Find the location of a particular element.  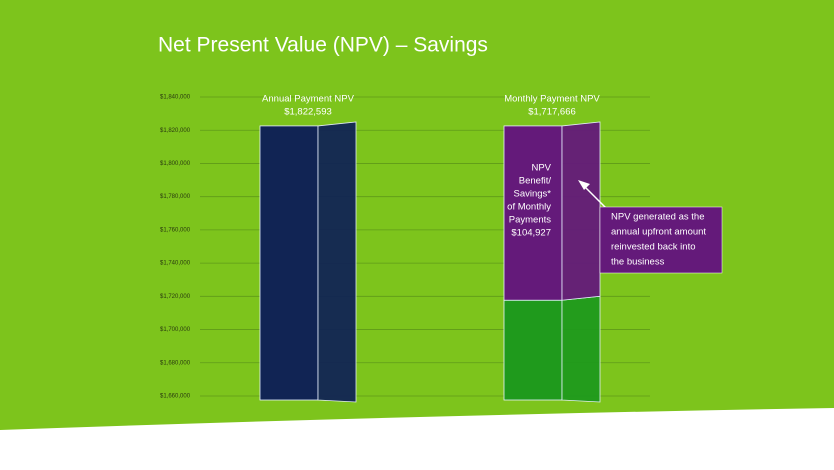

category-label: Annual Payment NPV is located at coordinates (308, 98).